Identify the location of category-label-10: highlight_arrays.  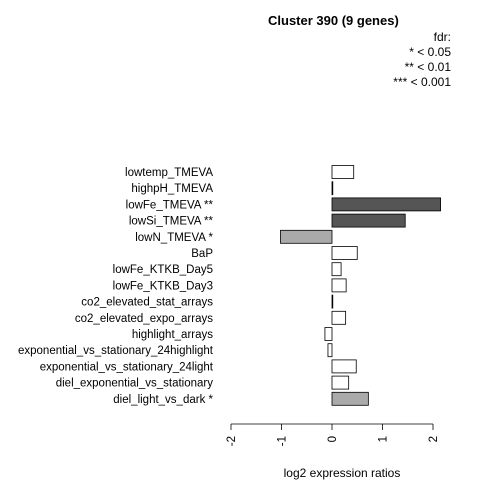
(172, 335).